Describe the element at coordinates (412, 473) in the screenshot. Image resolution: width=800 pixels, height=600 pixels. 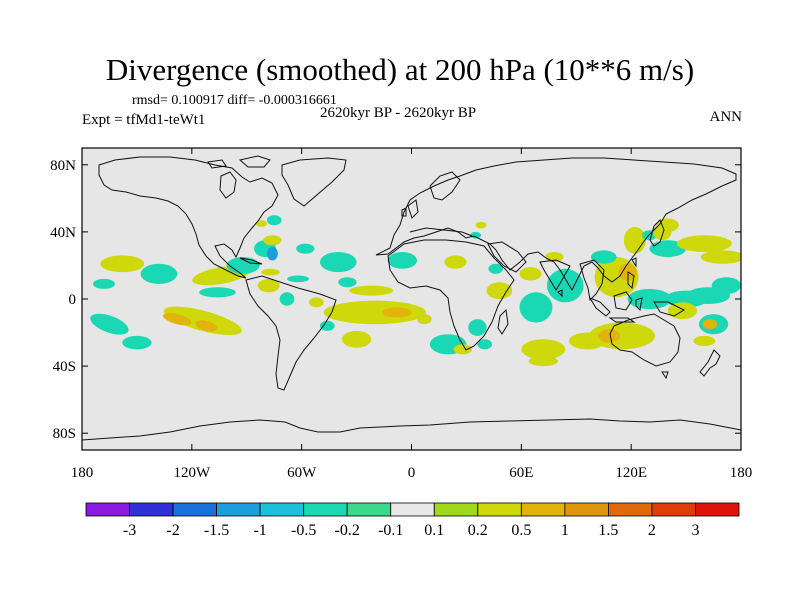
I see `x-tick-label: 0` at that location.